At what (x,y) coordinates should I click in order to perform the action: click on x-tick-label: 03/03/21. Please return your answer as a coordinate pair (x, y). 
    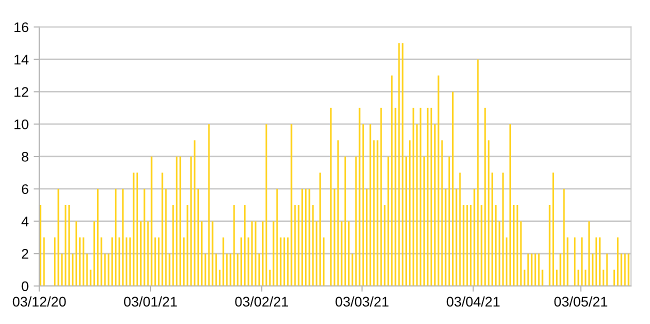
    Looking at the image, I should click on (362, 301).